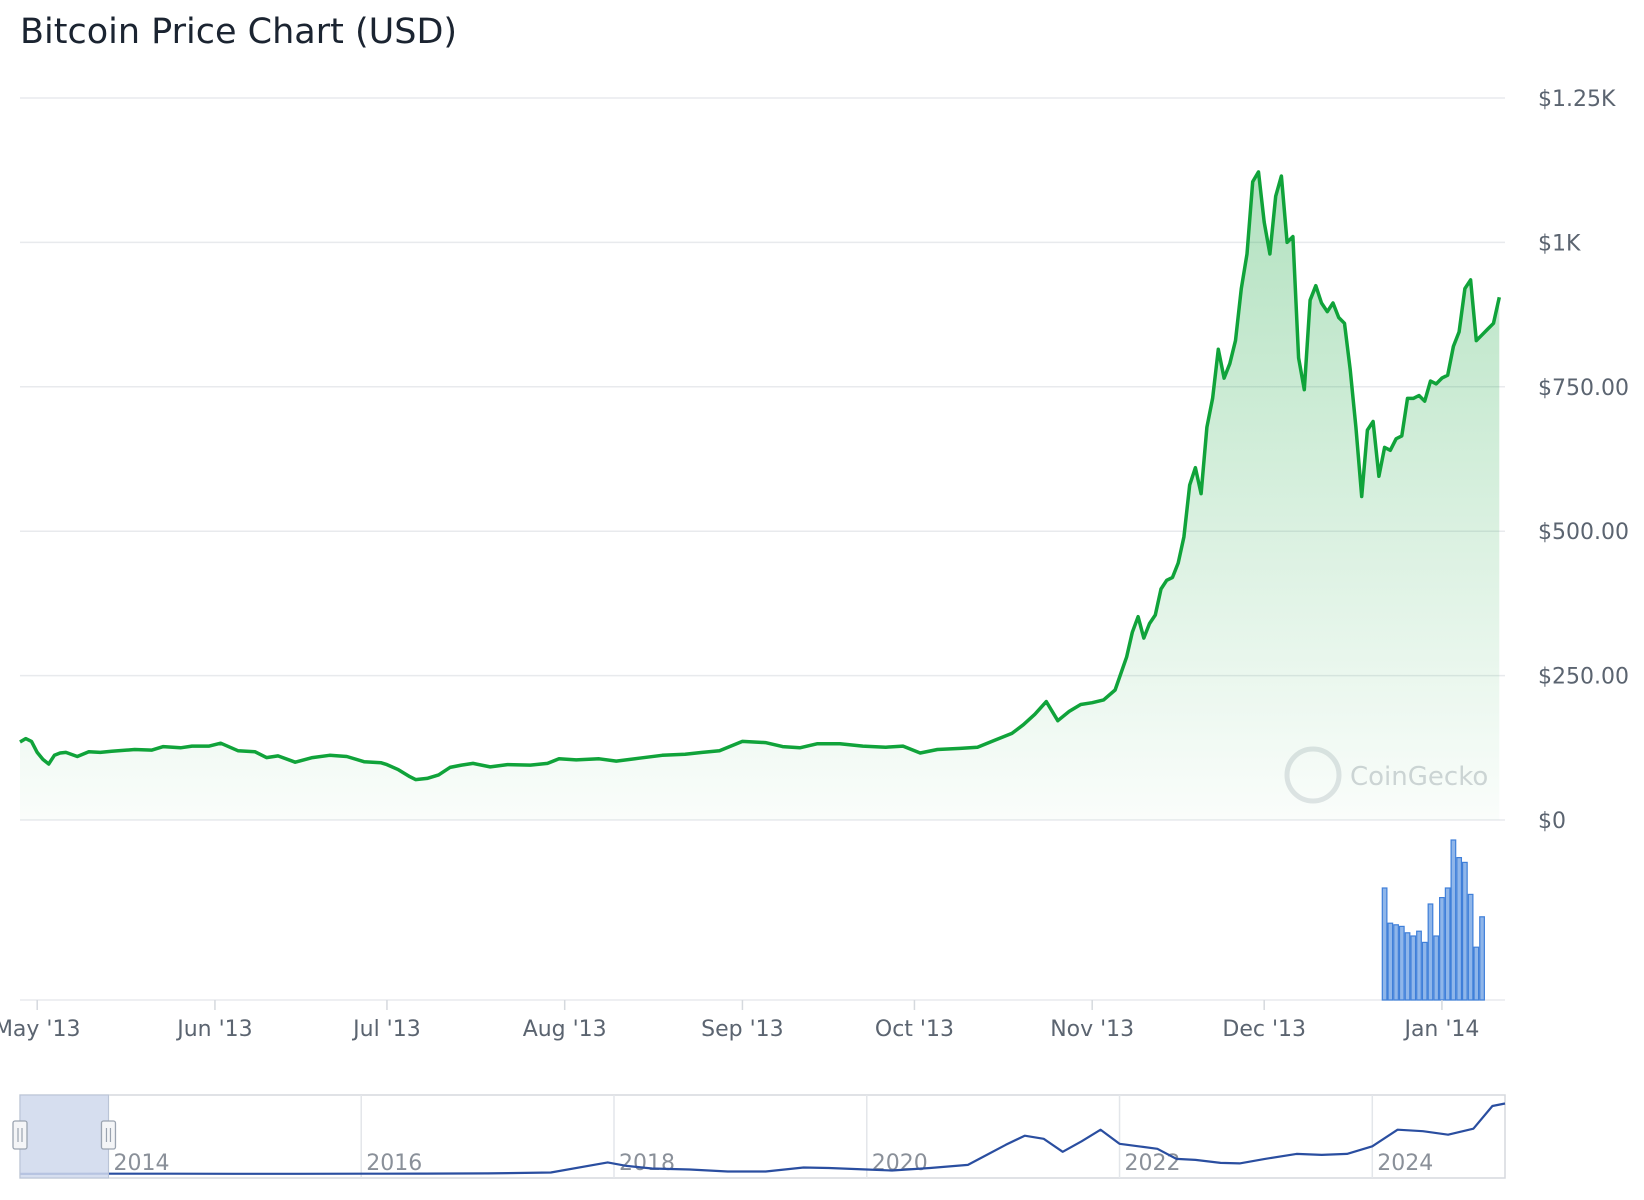  What do you see at coordinates (40, 1029) in the screenshot?
I see `x-tick-label: May '13` at bounding box center [40, 1029].